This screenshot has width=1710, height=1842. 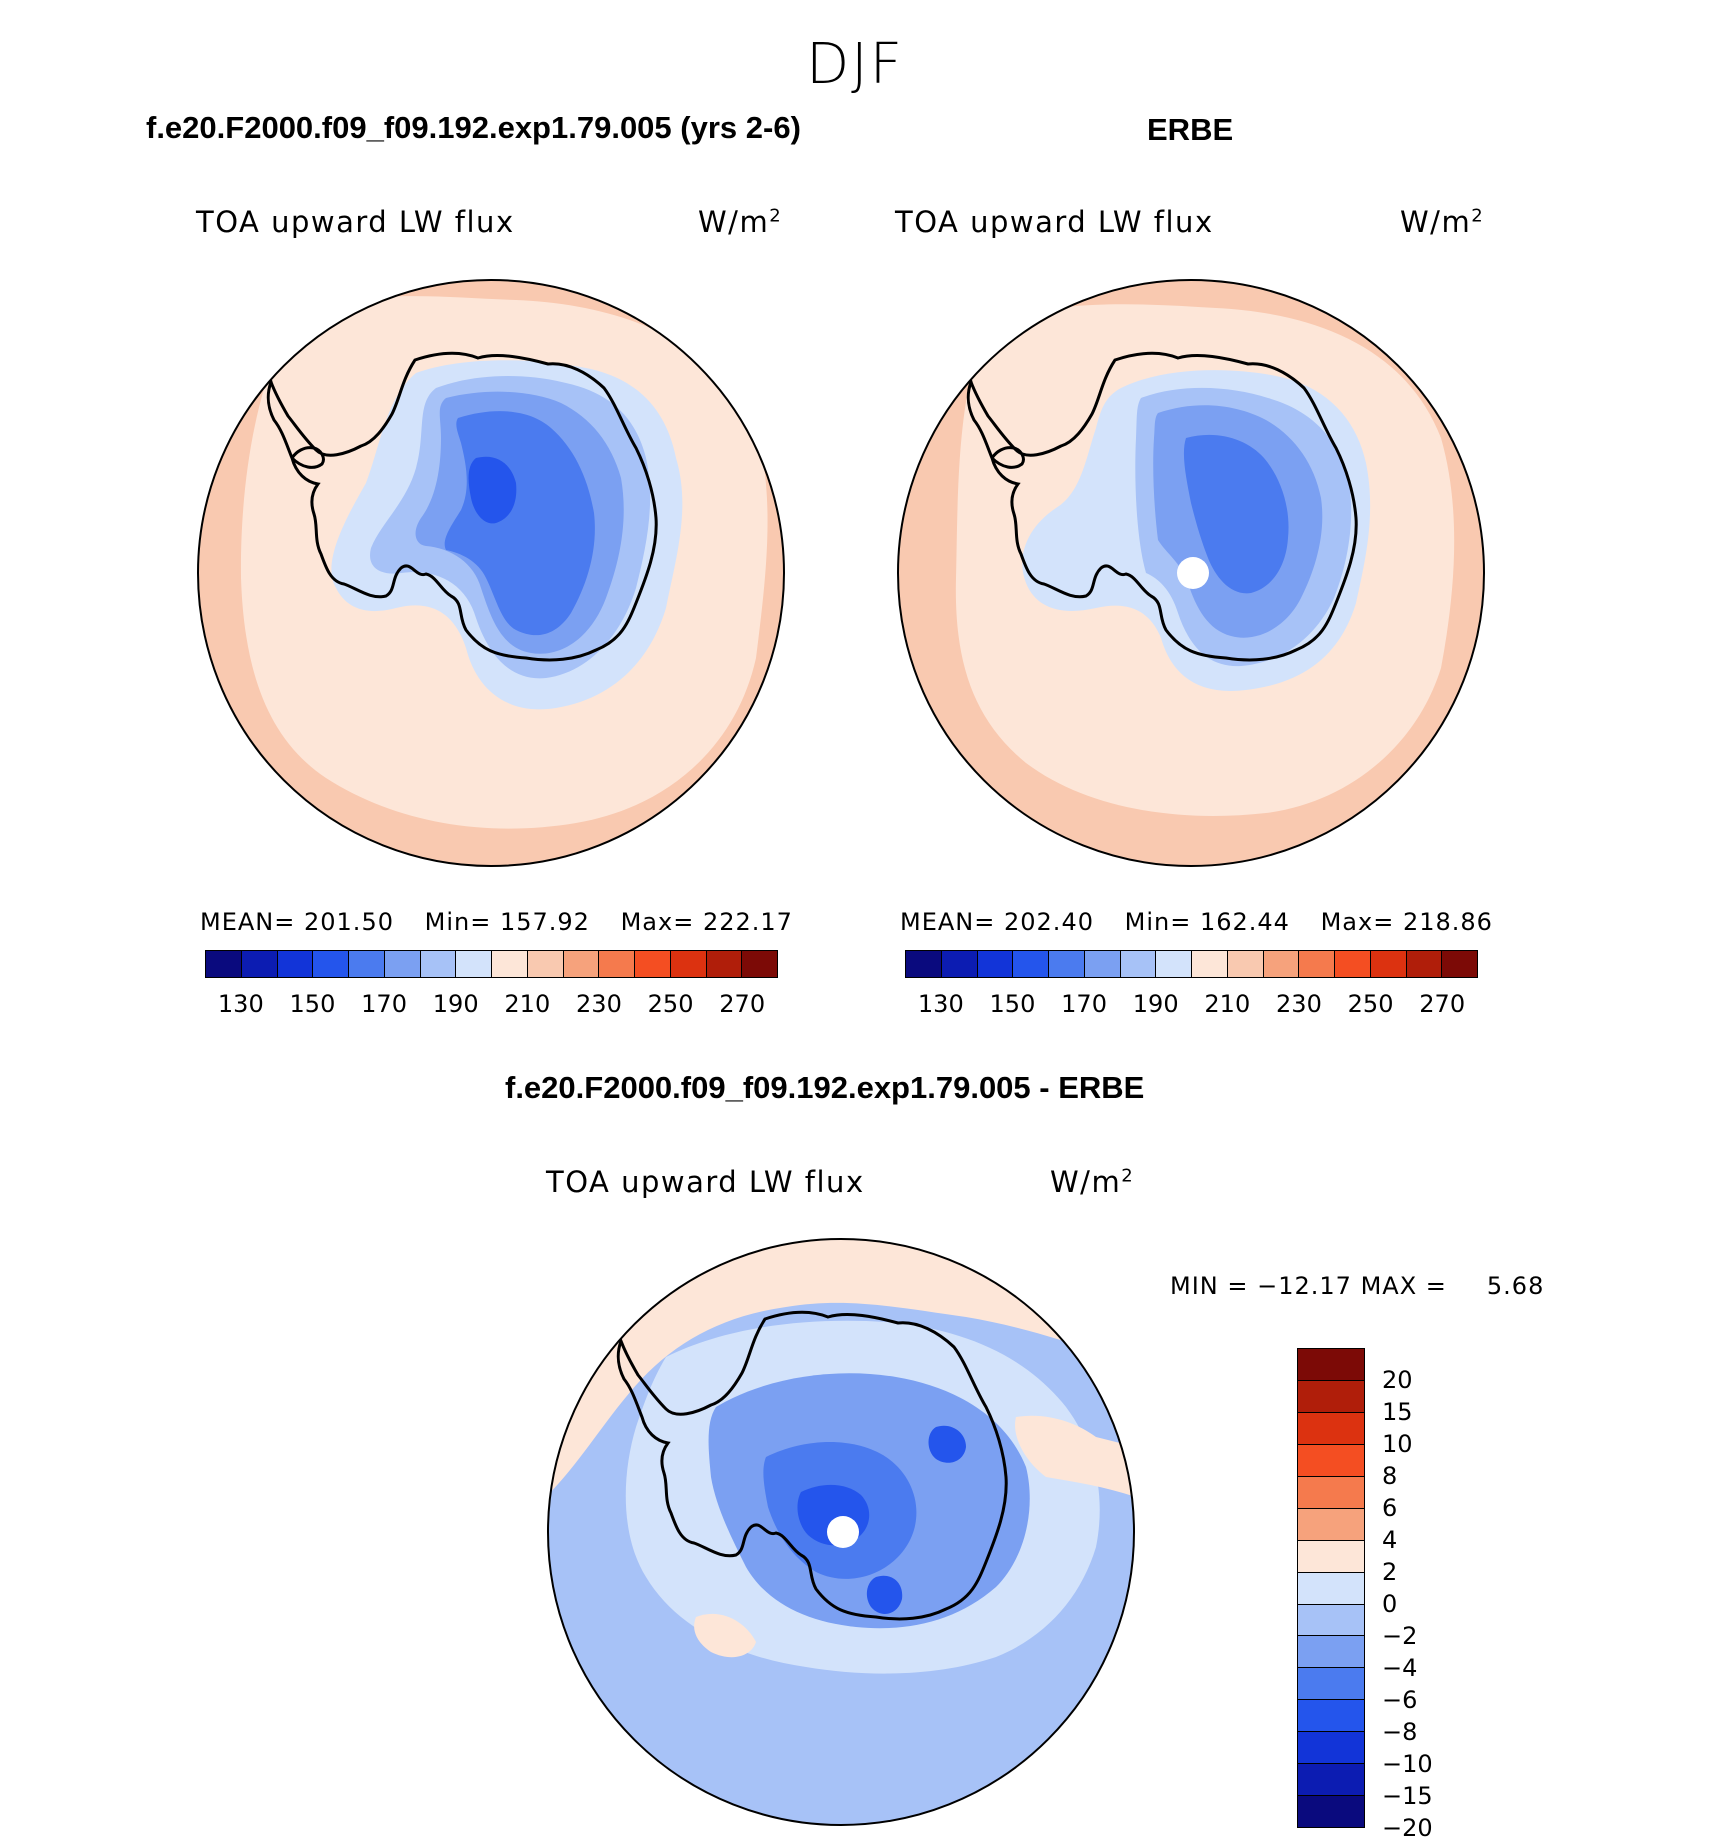 I want to click on obs-pole-hole, so click(x=1193, y=573).